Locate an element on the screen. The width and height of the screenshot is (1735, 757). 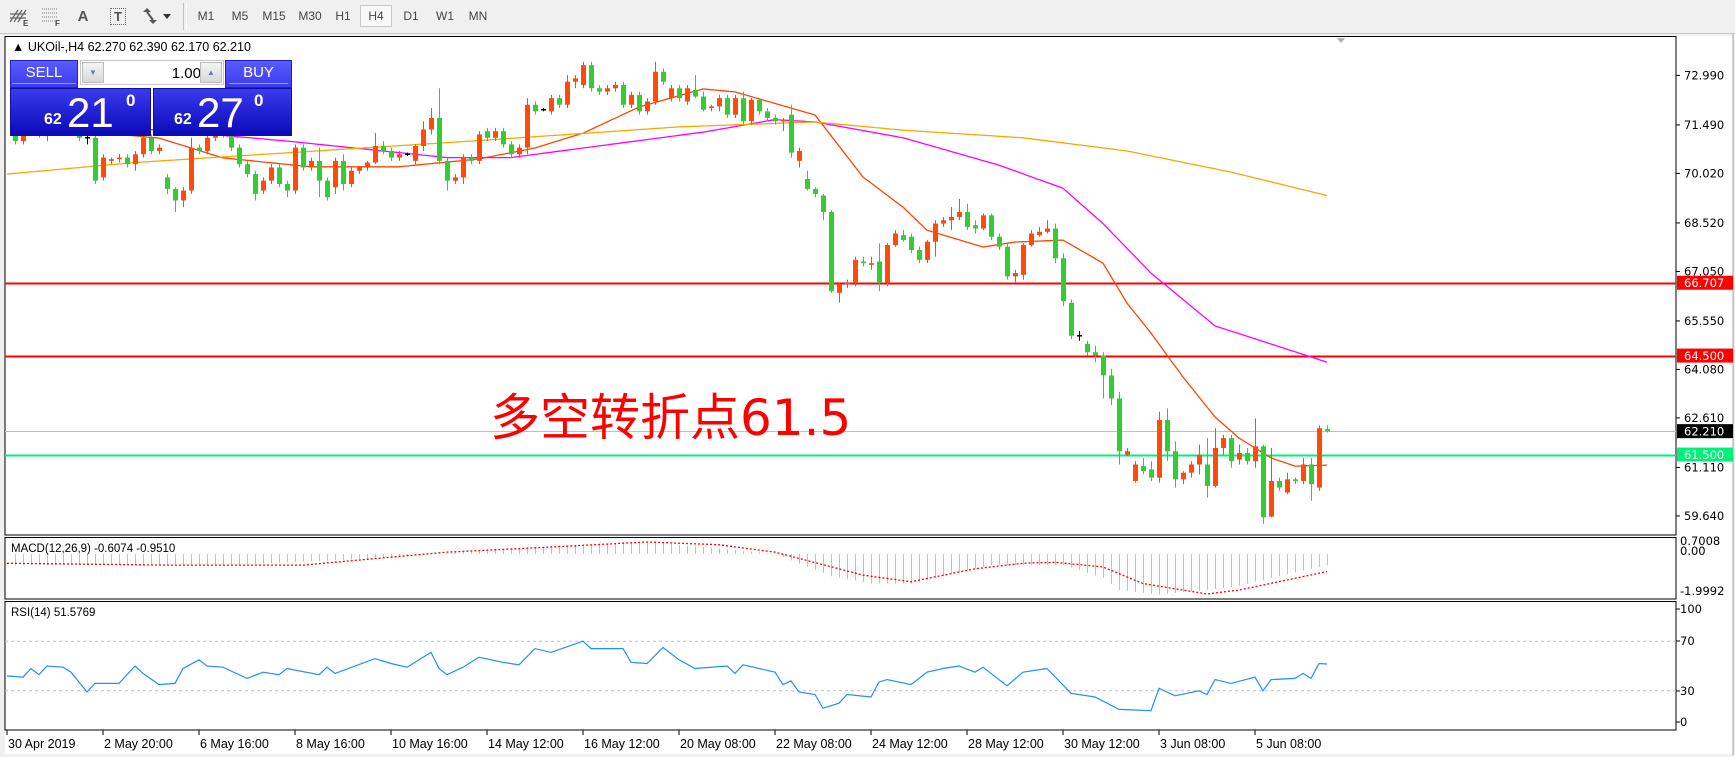
timeframe-h1: H1 is located at coordinates (343, 16).